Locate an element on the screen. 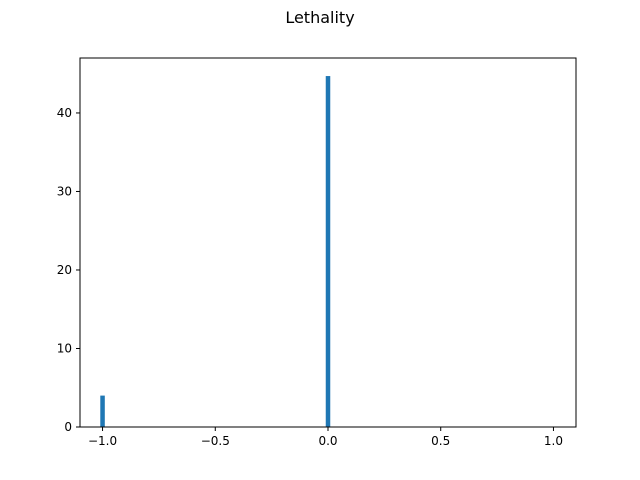 The height and width of the screenshot is (480, 640). x-tick-label-3: 0.5 is located at coordinates (440, 441).